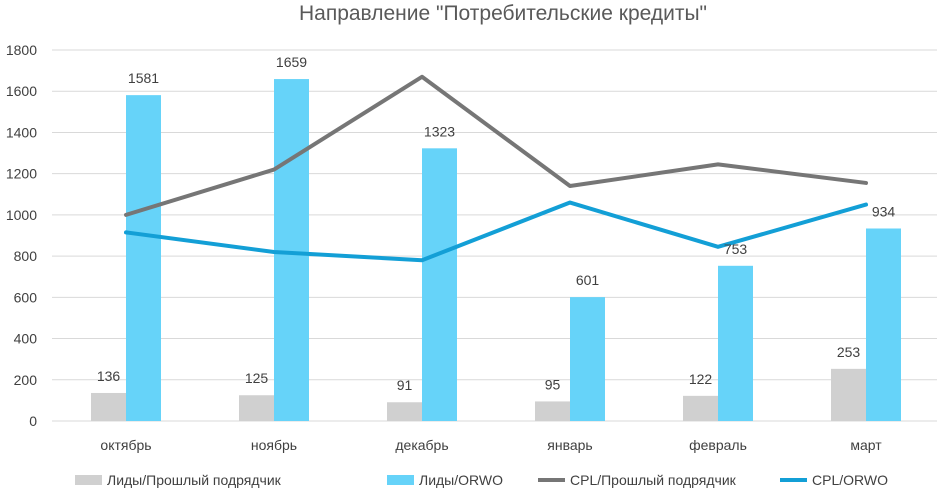 This screenshot has width=939, height=493. Describe the element at coordinates (257, 378) in the screenshot. I see `data-label: 125` at that location.